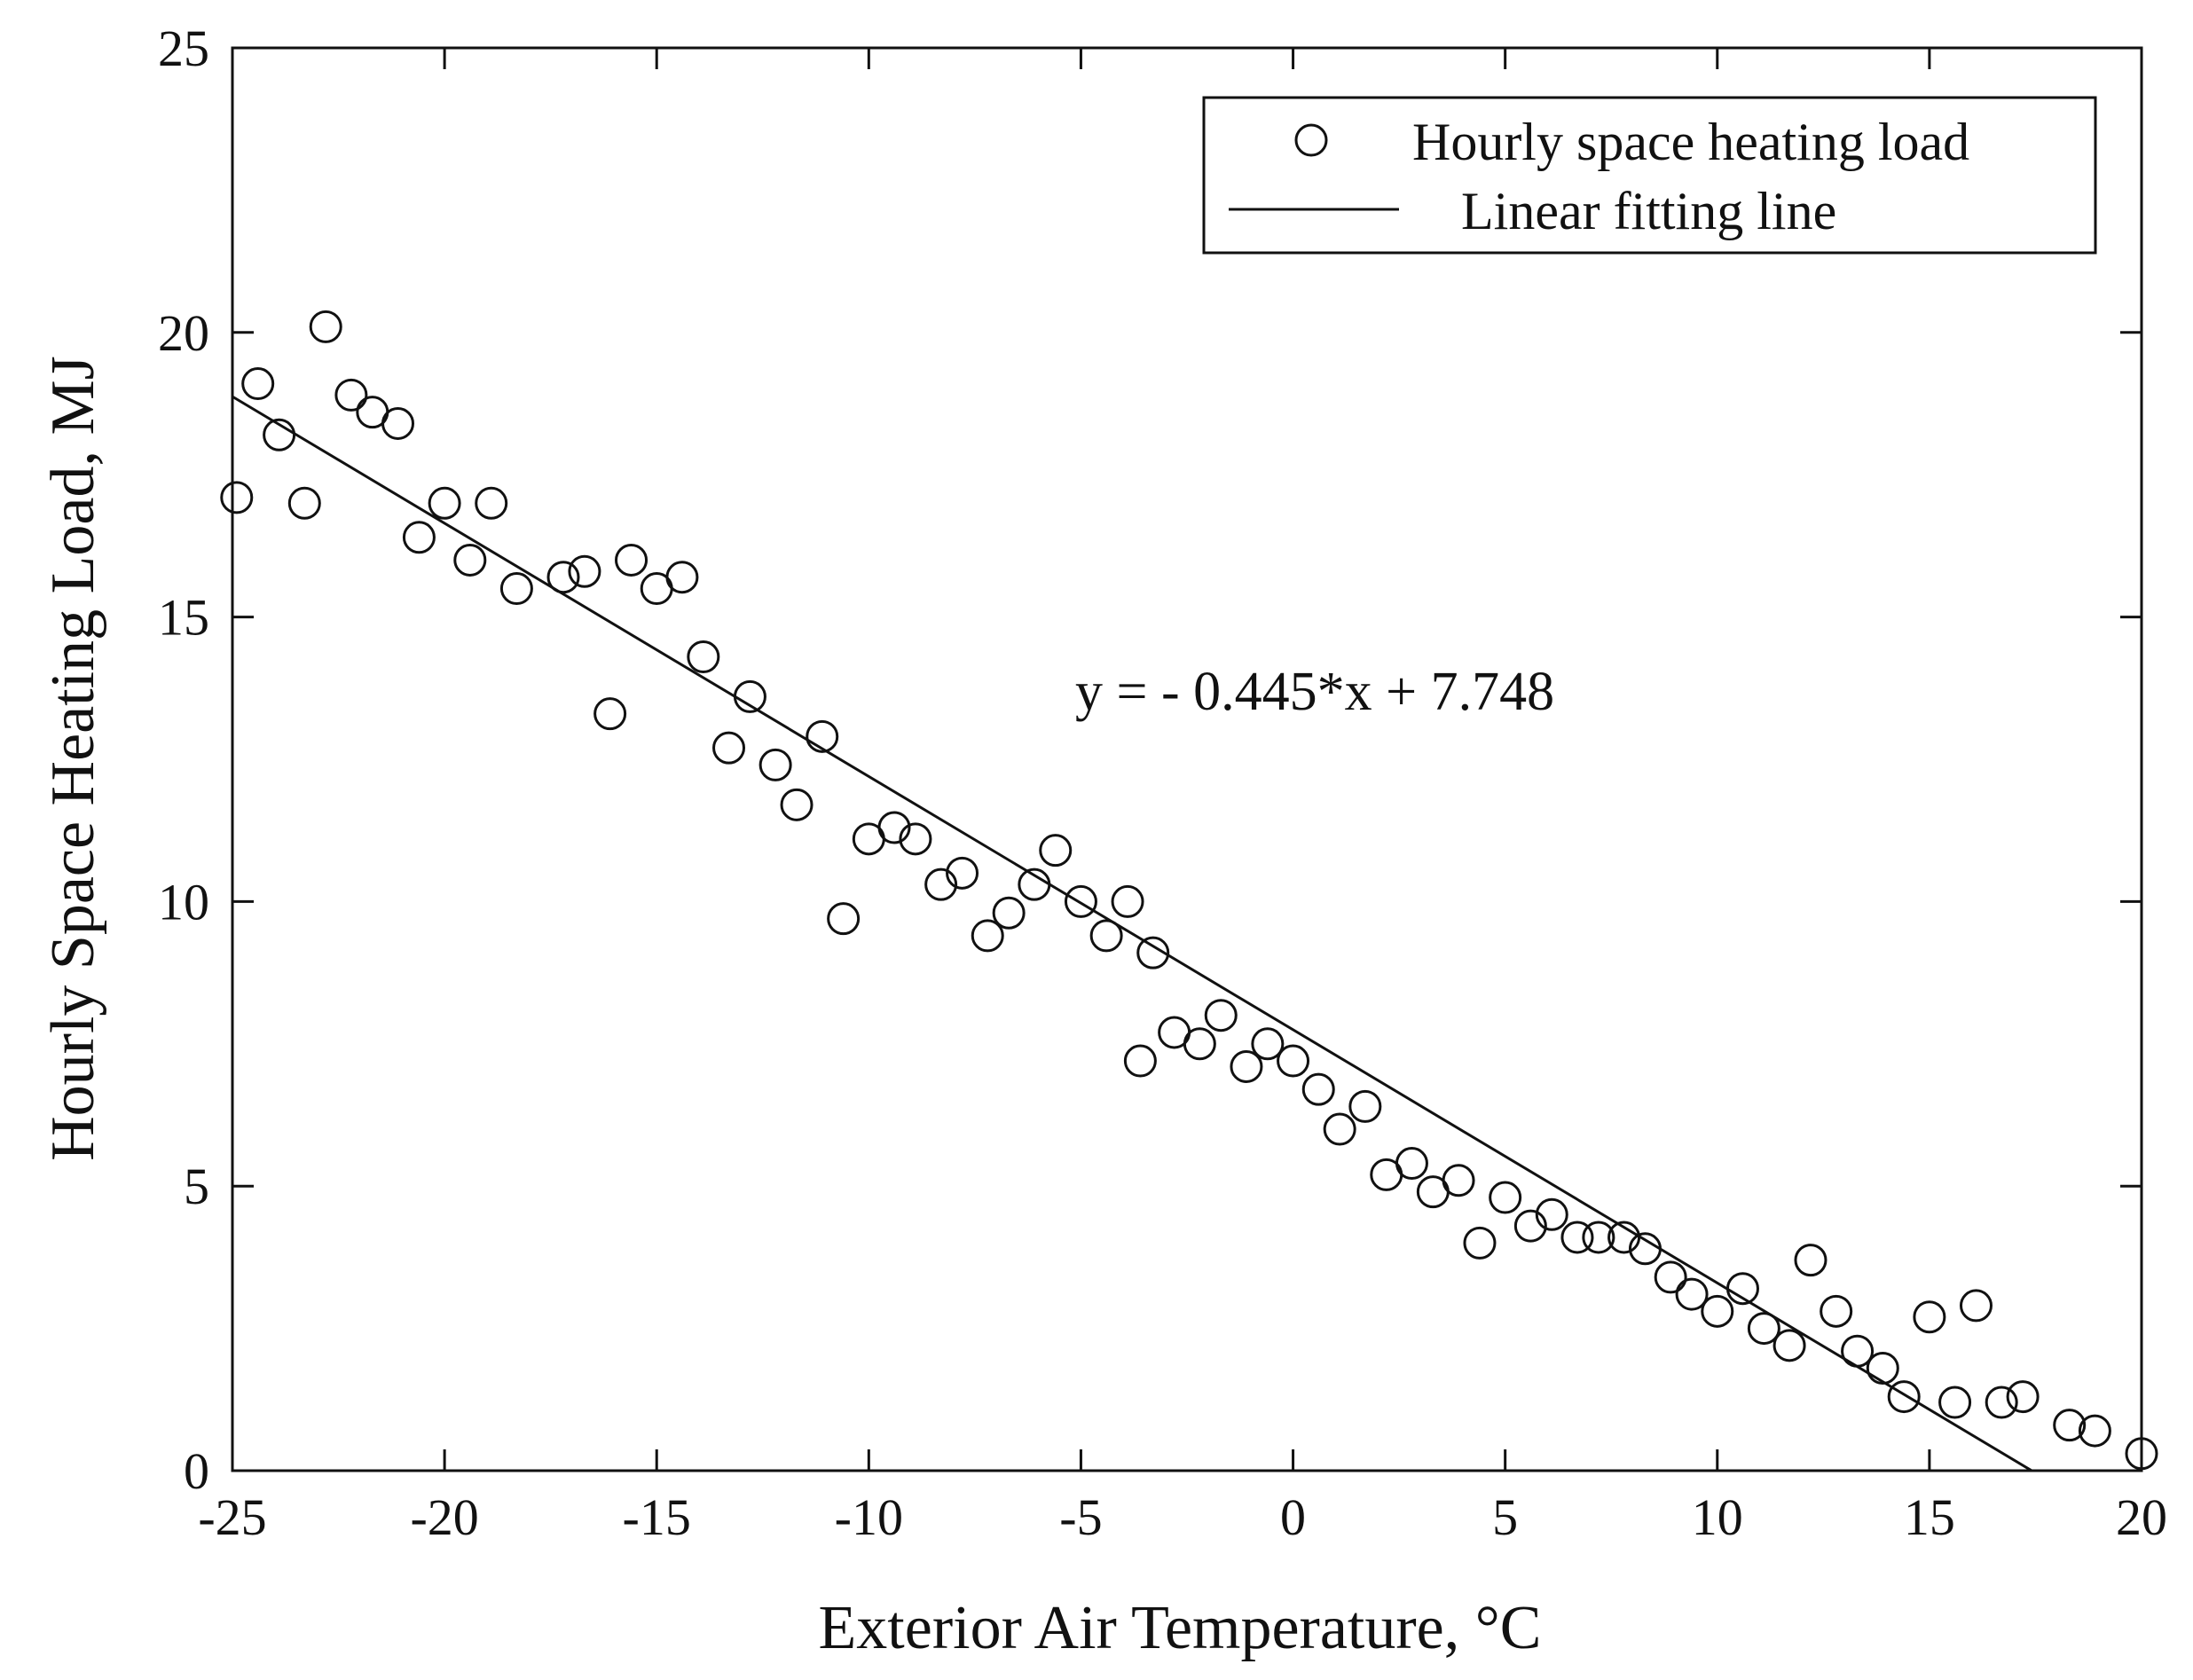 The image size is (2193, 1680). What do you see at coordinates (1717, 1517) in the screenshot?
I see `x-tick-label: 10` at bounding box center [1717, 1517].